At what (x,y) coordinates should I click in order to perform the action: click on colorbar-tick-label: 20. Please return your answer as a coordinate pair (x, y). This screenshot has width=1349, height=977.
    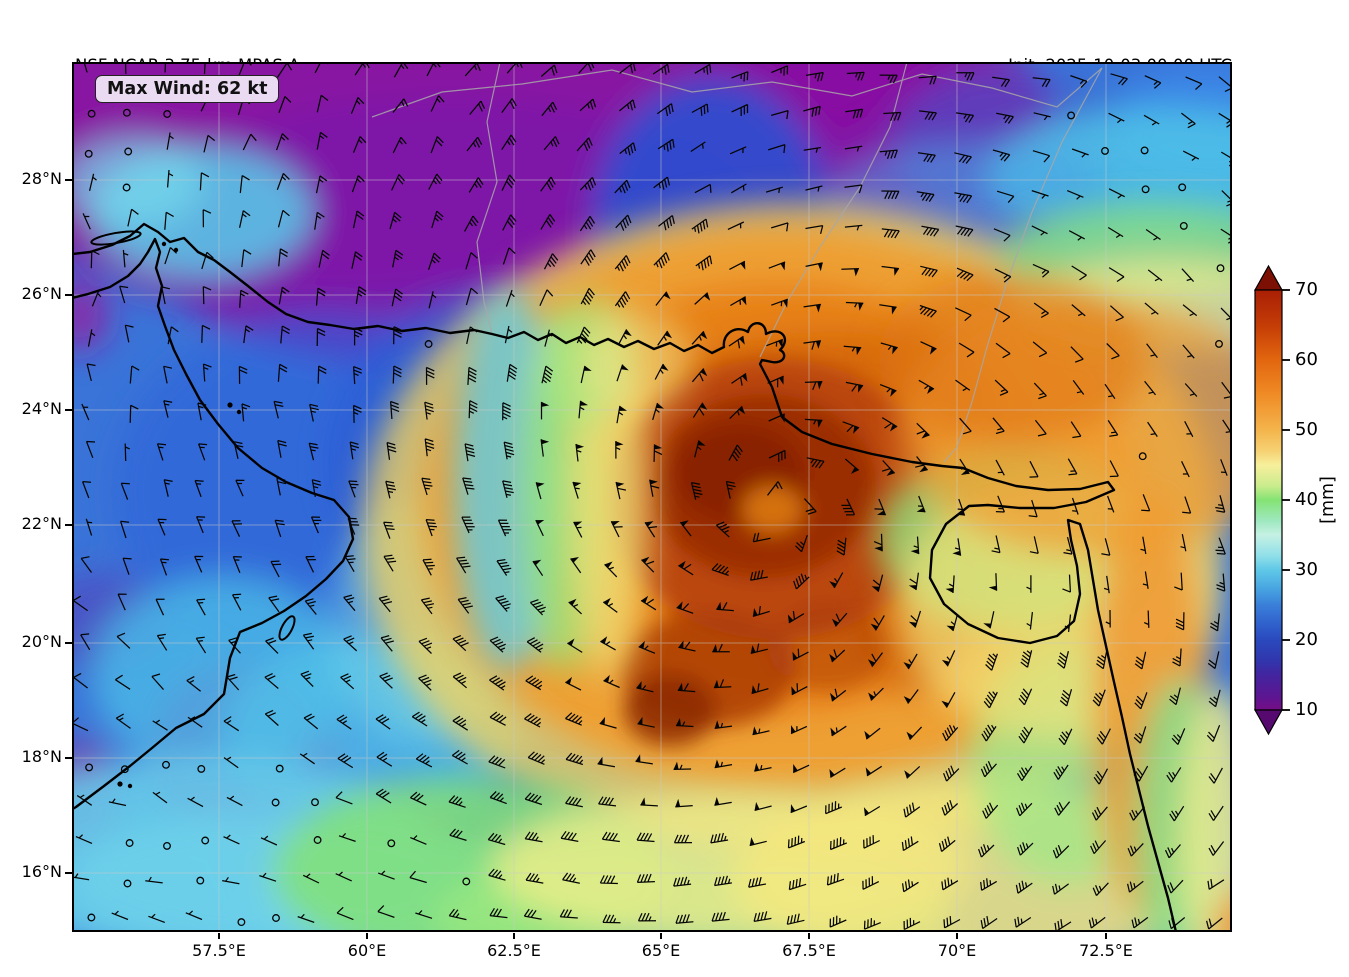
    Looking at the image, I should click on (1306, 639).